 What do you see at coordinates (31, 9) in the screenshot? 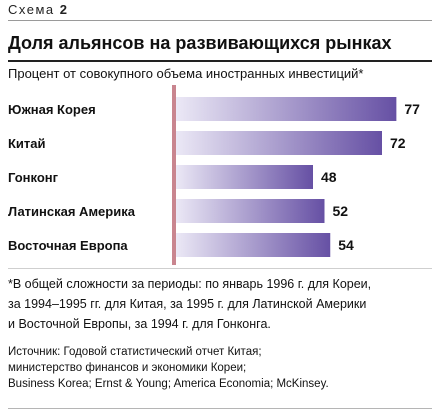
I see `figure-label-word: Схема` at bounding box center [31, 9].